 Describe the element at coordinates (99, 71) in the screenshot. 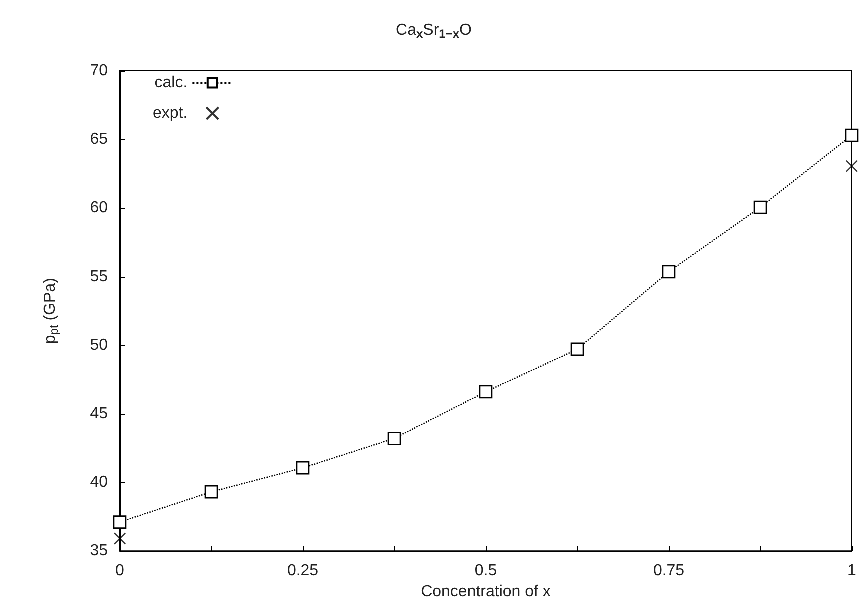

I see `y-tick-label: 70` at that location.